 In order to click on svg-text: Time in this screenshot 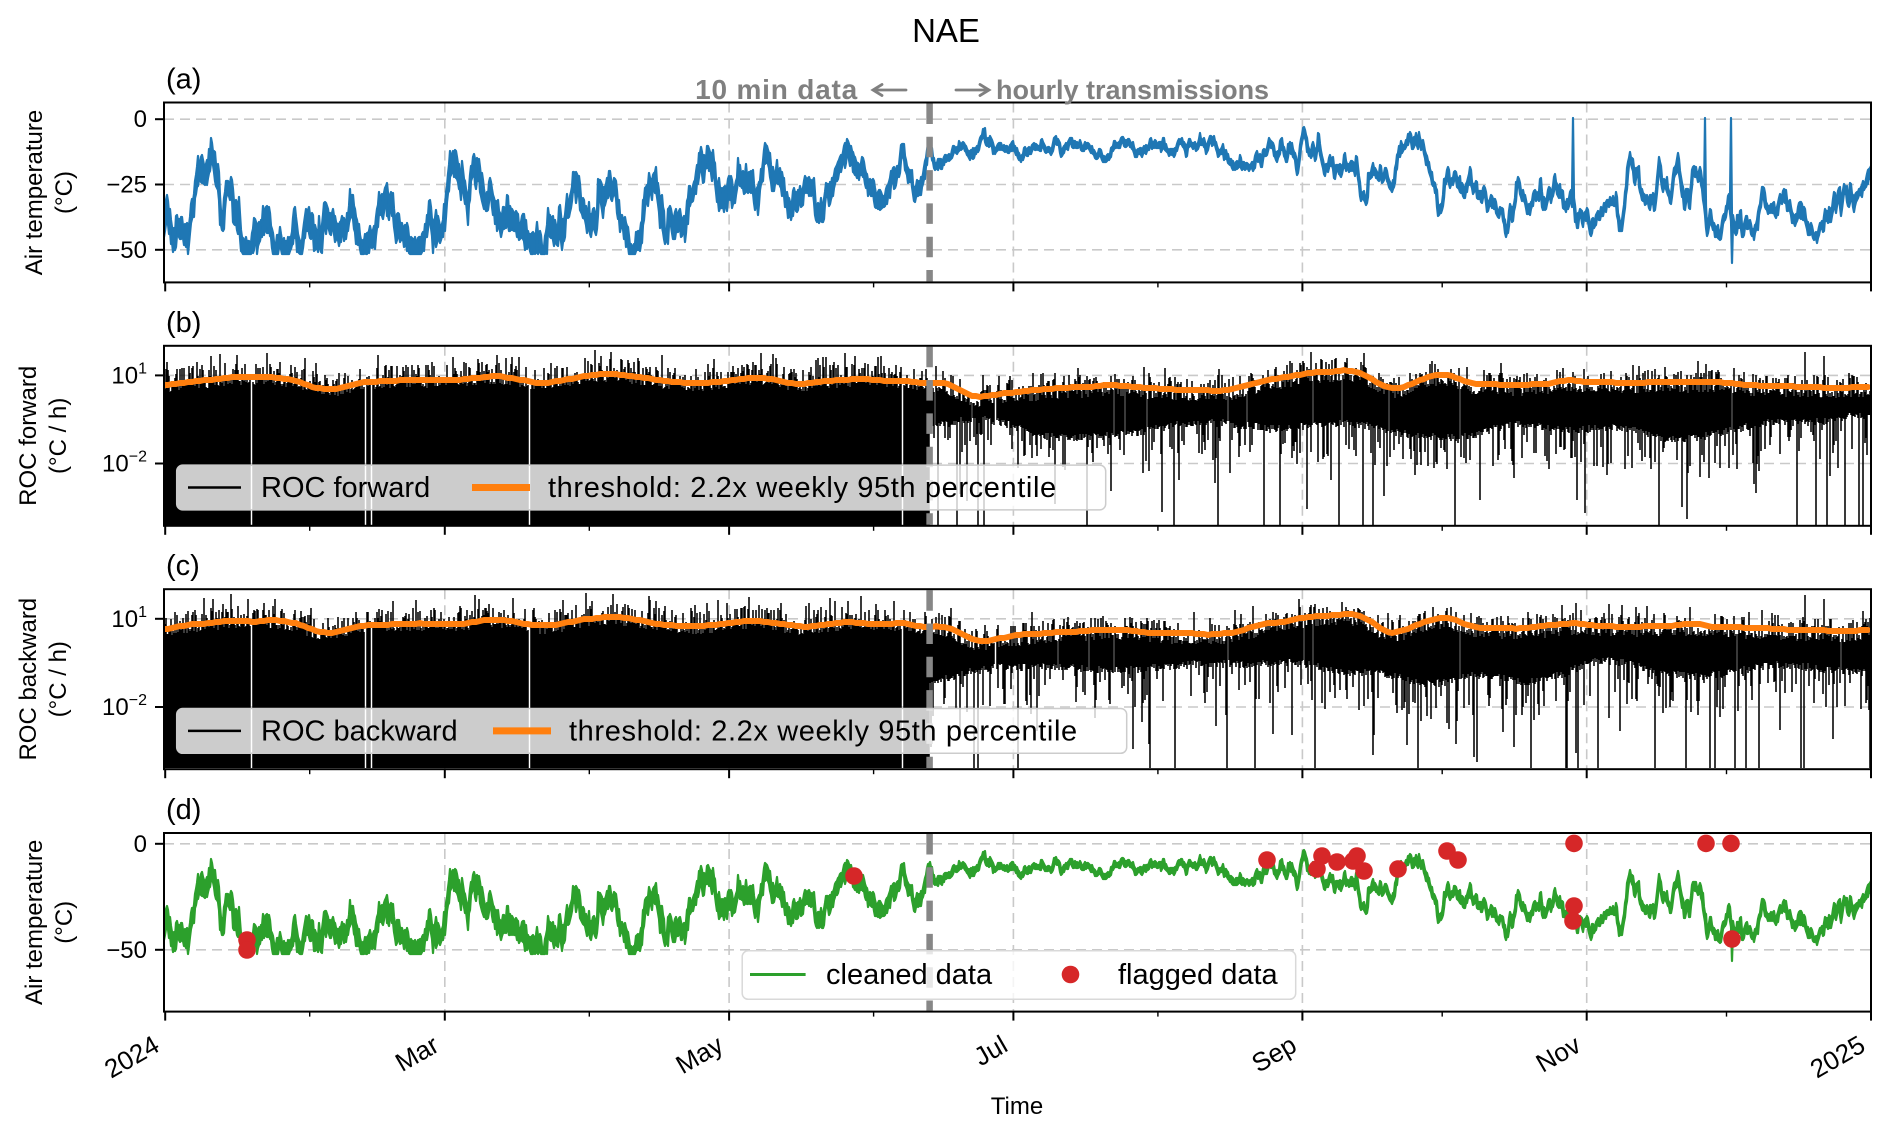, I will do `click(1017, 1106)`.